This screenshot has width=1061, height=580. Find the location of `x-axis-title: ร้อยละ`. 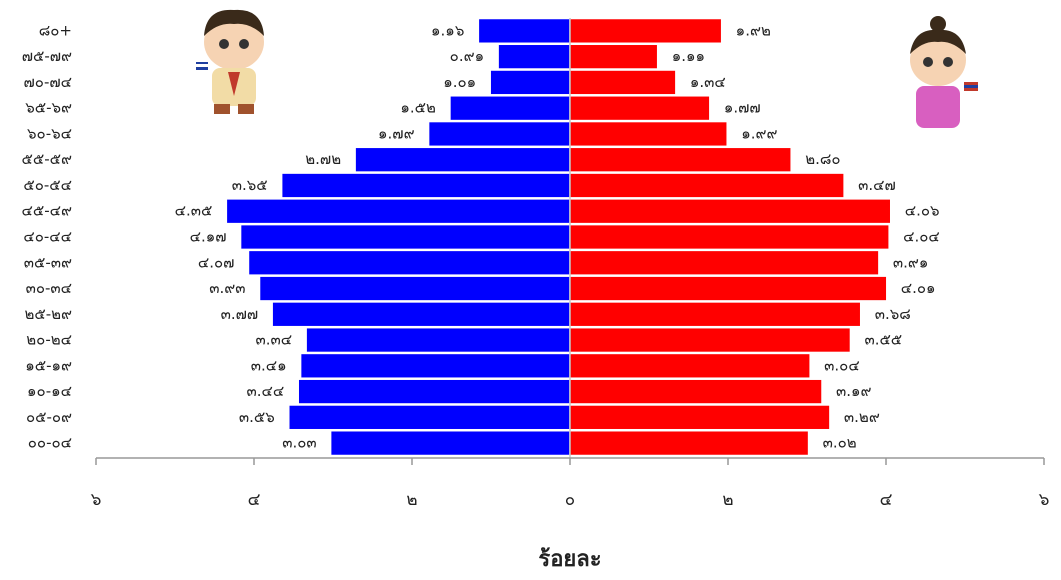

x-axis-title: ร้อยละ is located at coordinates (569, 559).